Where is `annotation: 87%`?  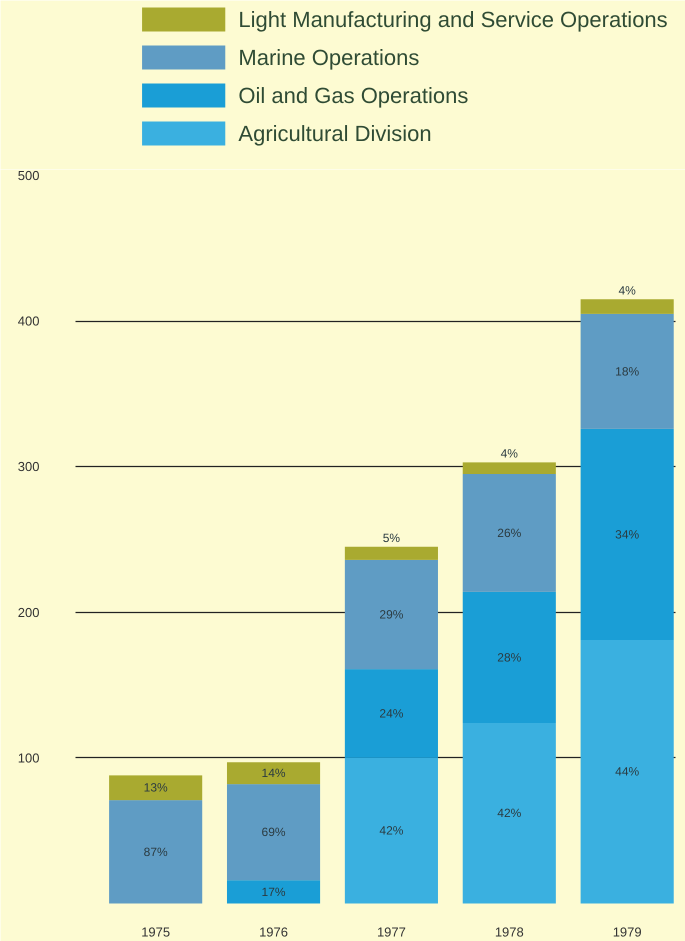
annotation: 87% is located at coordinates (156, 851).